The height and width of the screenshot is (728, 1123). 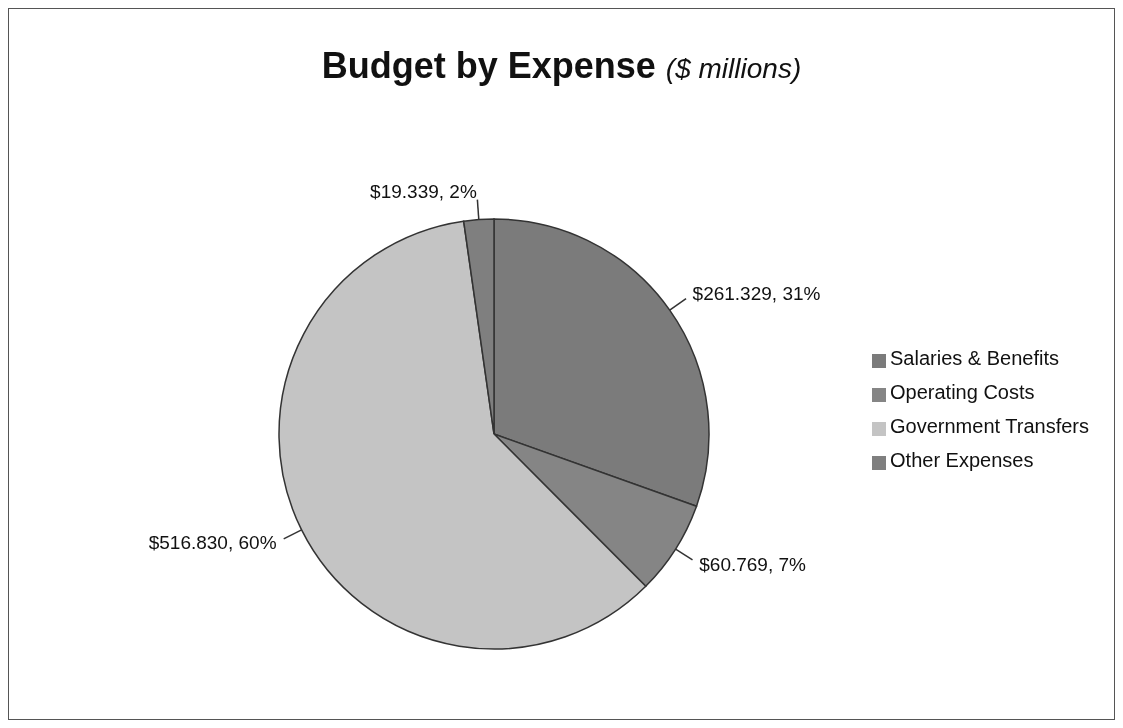 I want to click on chart-title: Budget by Expense, so click(x=488, y=65).